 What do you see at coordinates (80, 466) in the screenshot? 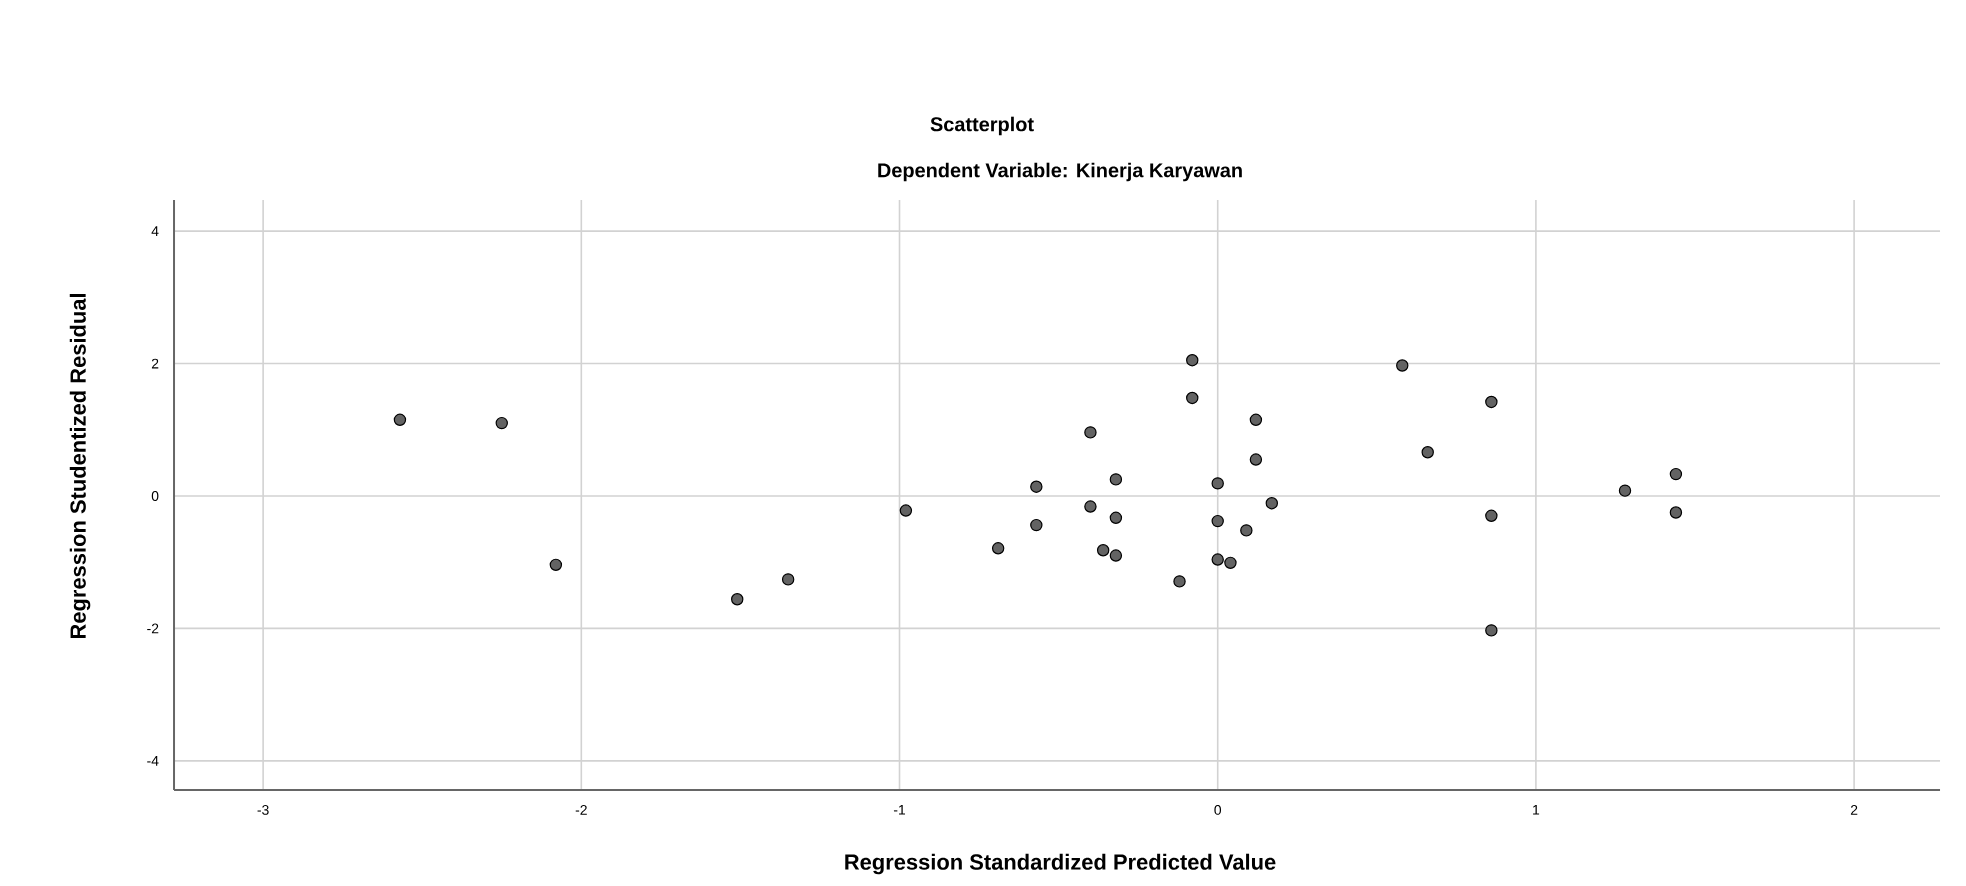
I see `y-axis-title: Regression Studentized Residual` at bounding box center [80, 466].